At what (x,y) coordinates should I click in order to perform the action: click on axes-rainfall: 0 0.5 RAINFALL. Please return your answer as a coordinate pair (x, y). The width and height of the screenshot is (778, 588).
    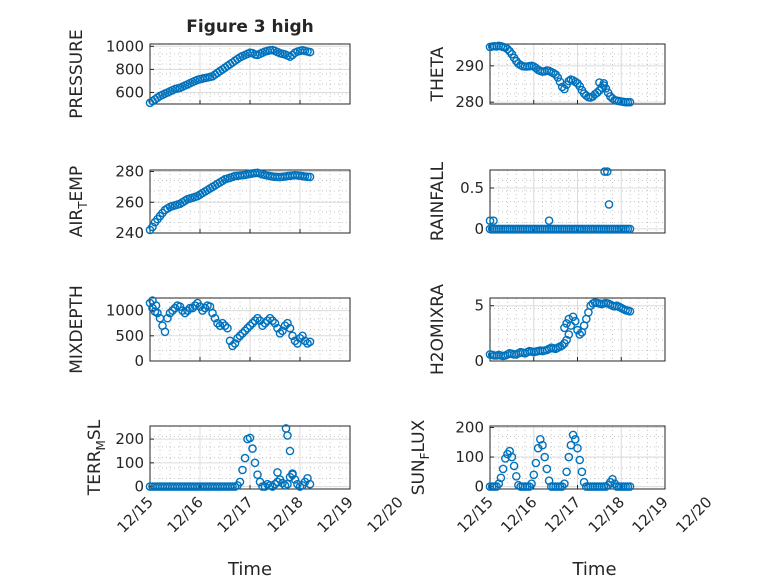
    Looking at the image, I should click on (547, 201).